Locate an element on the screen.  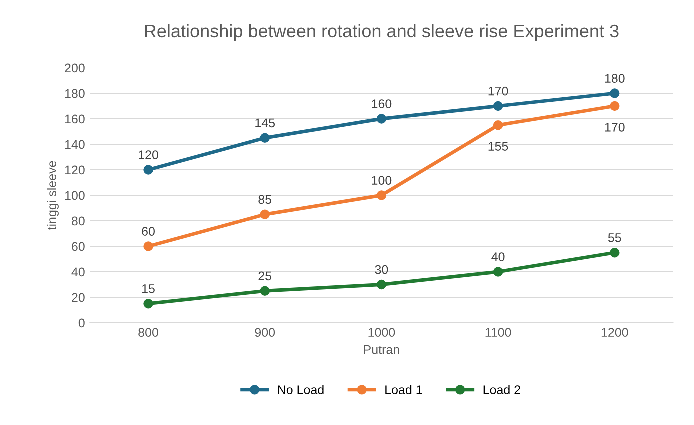
y-tick-label: 140 is located at coordinates (75, 145).